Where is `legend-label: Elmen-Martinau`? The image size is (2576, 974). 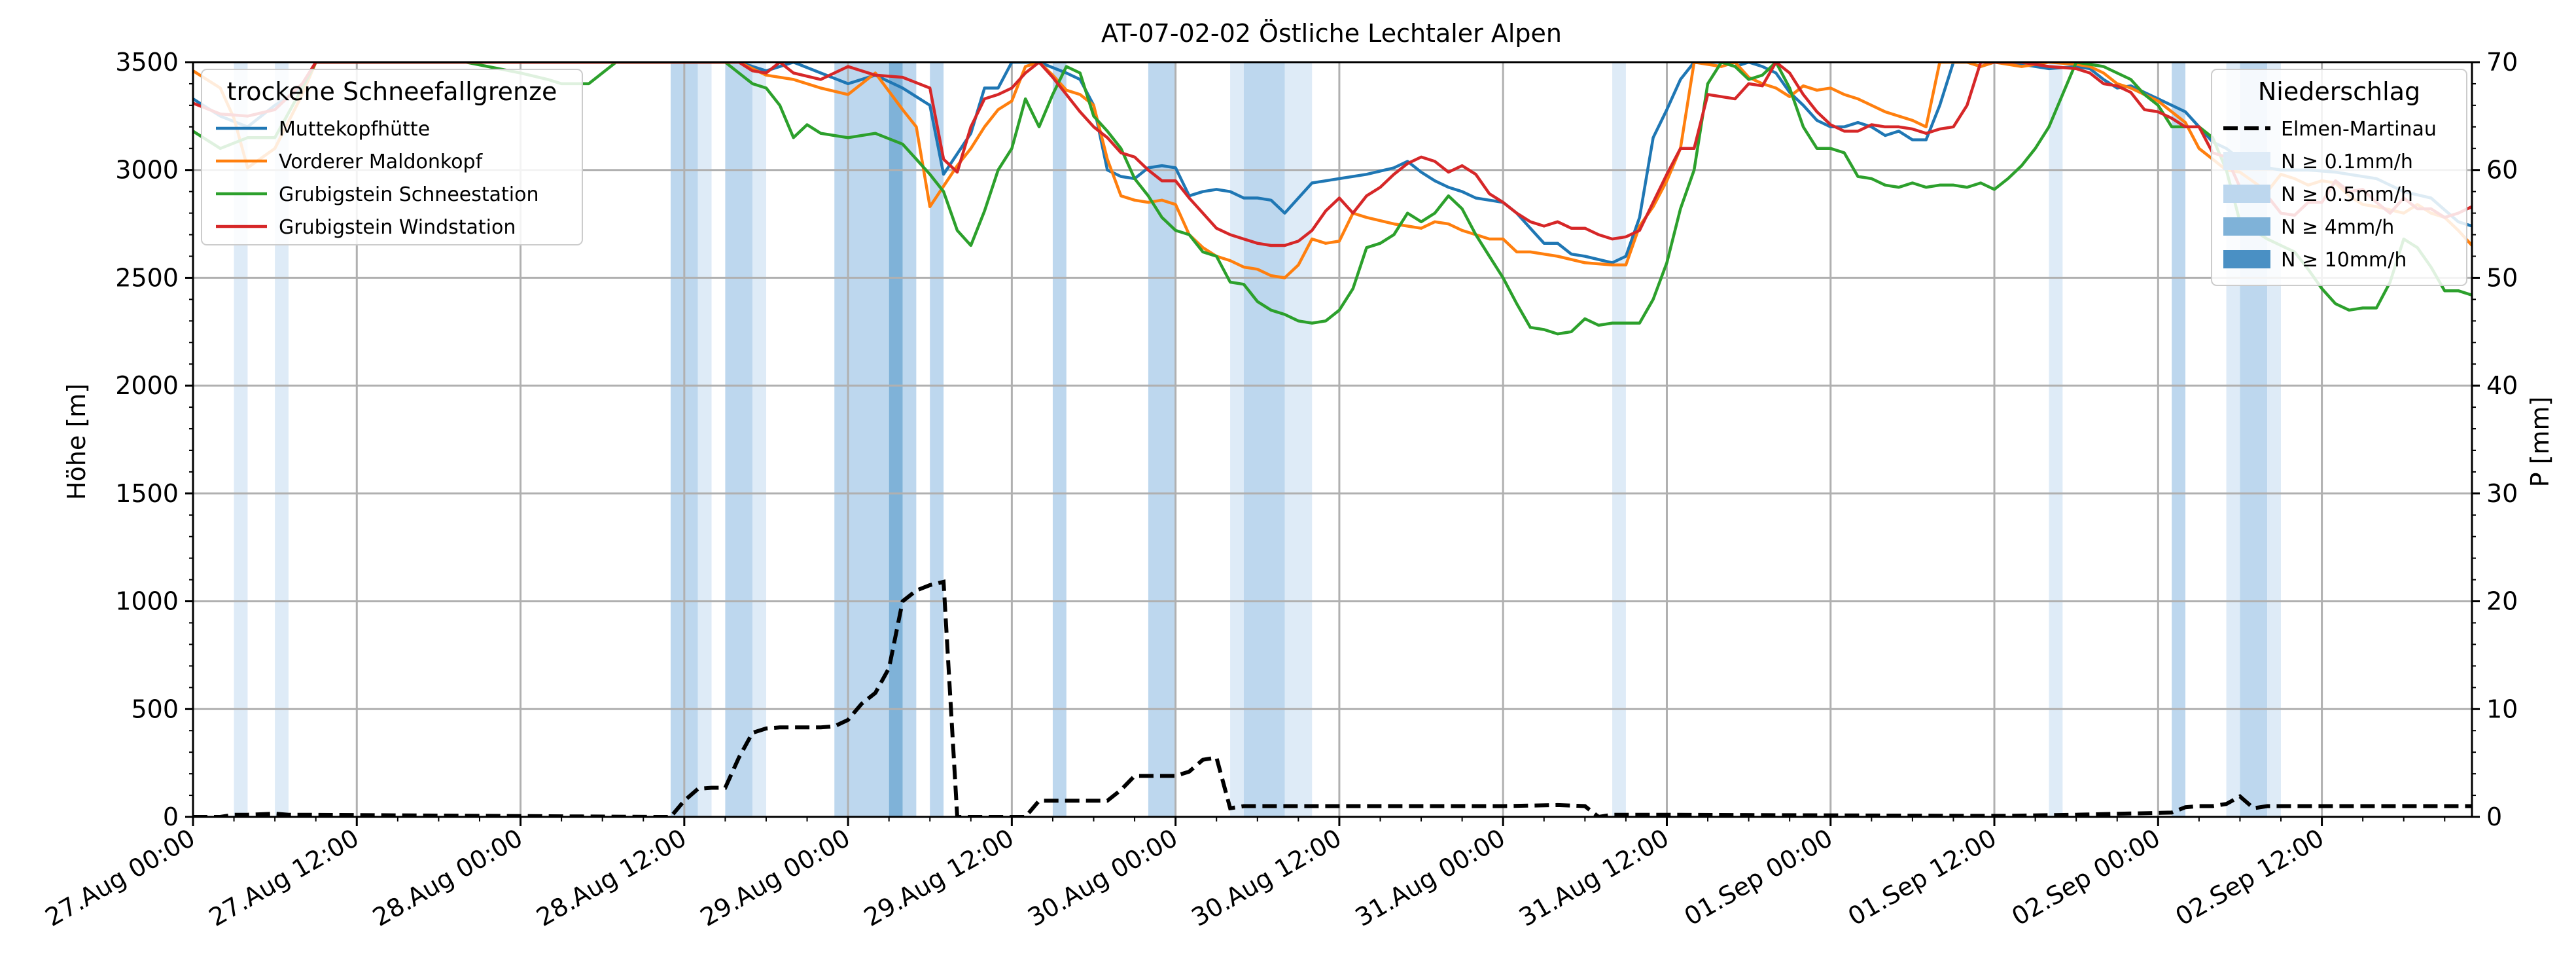 legend-label: Elmen-Martinau is located at coordinates (2359, 129).